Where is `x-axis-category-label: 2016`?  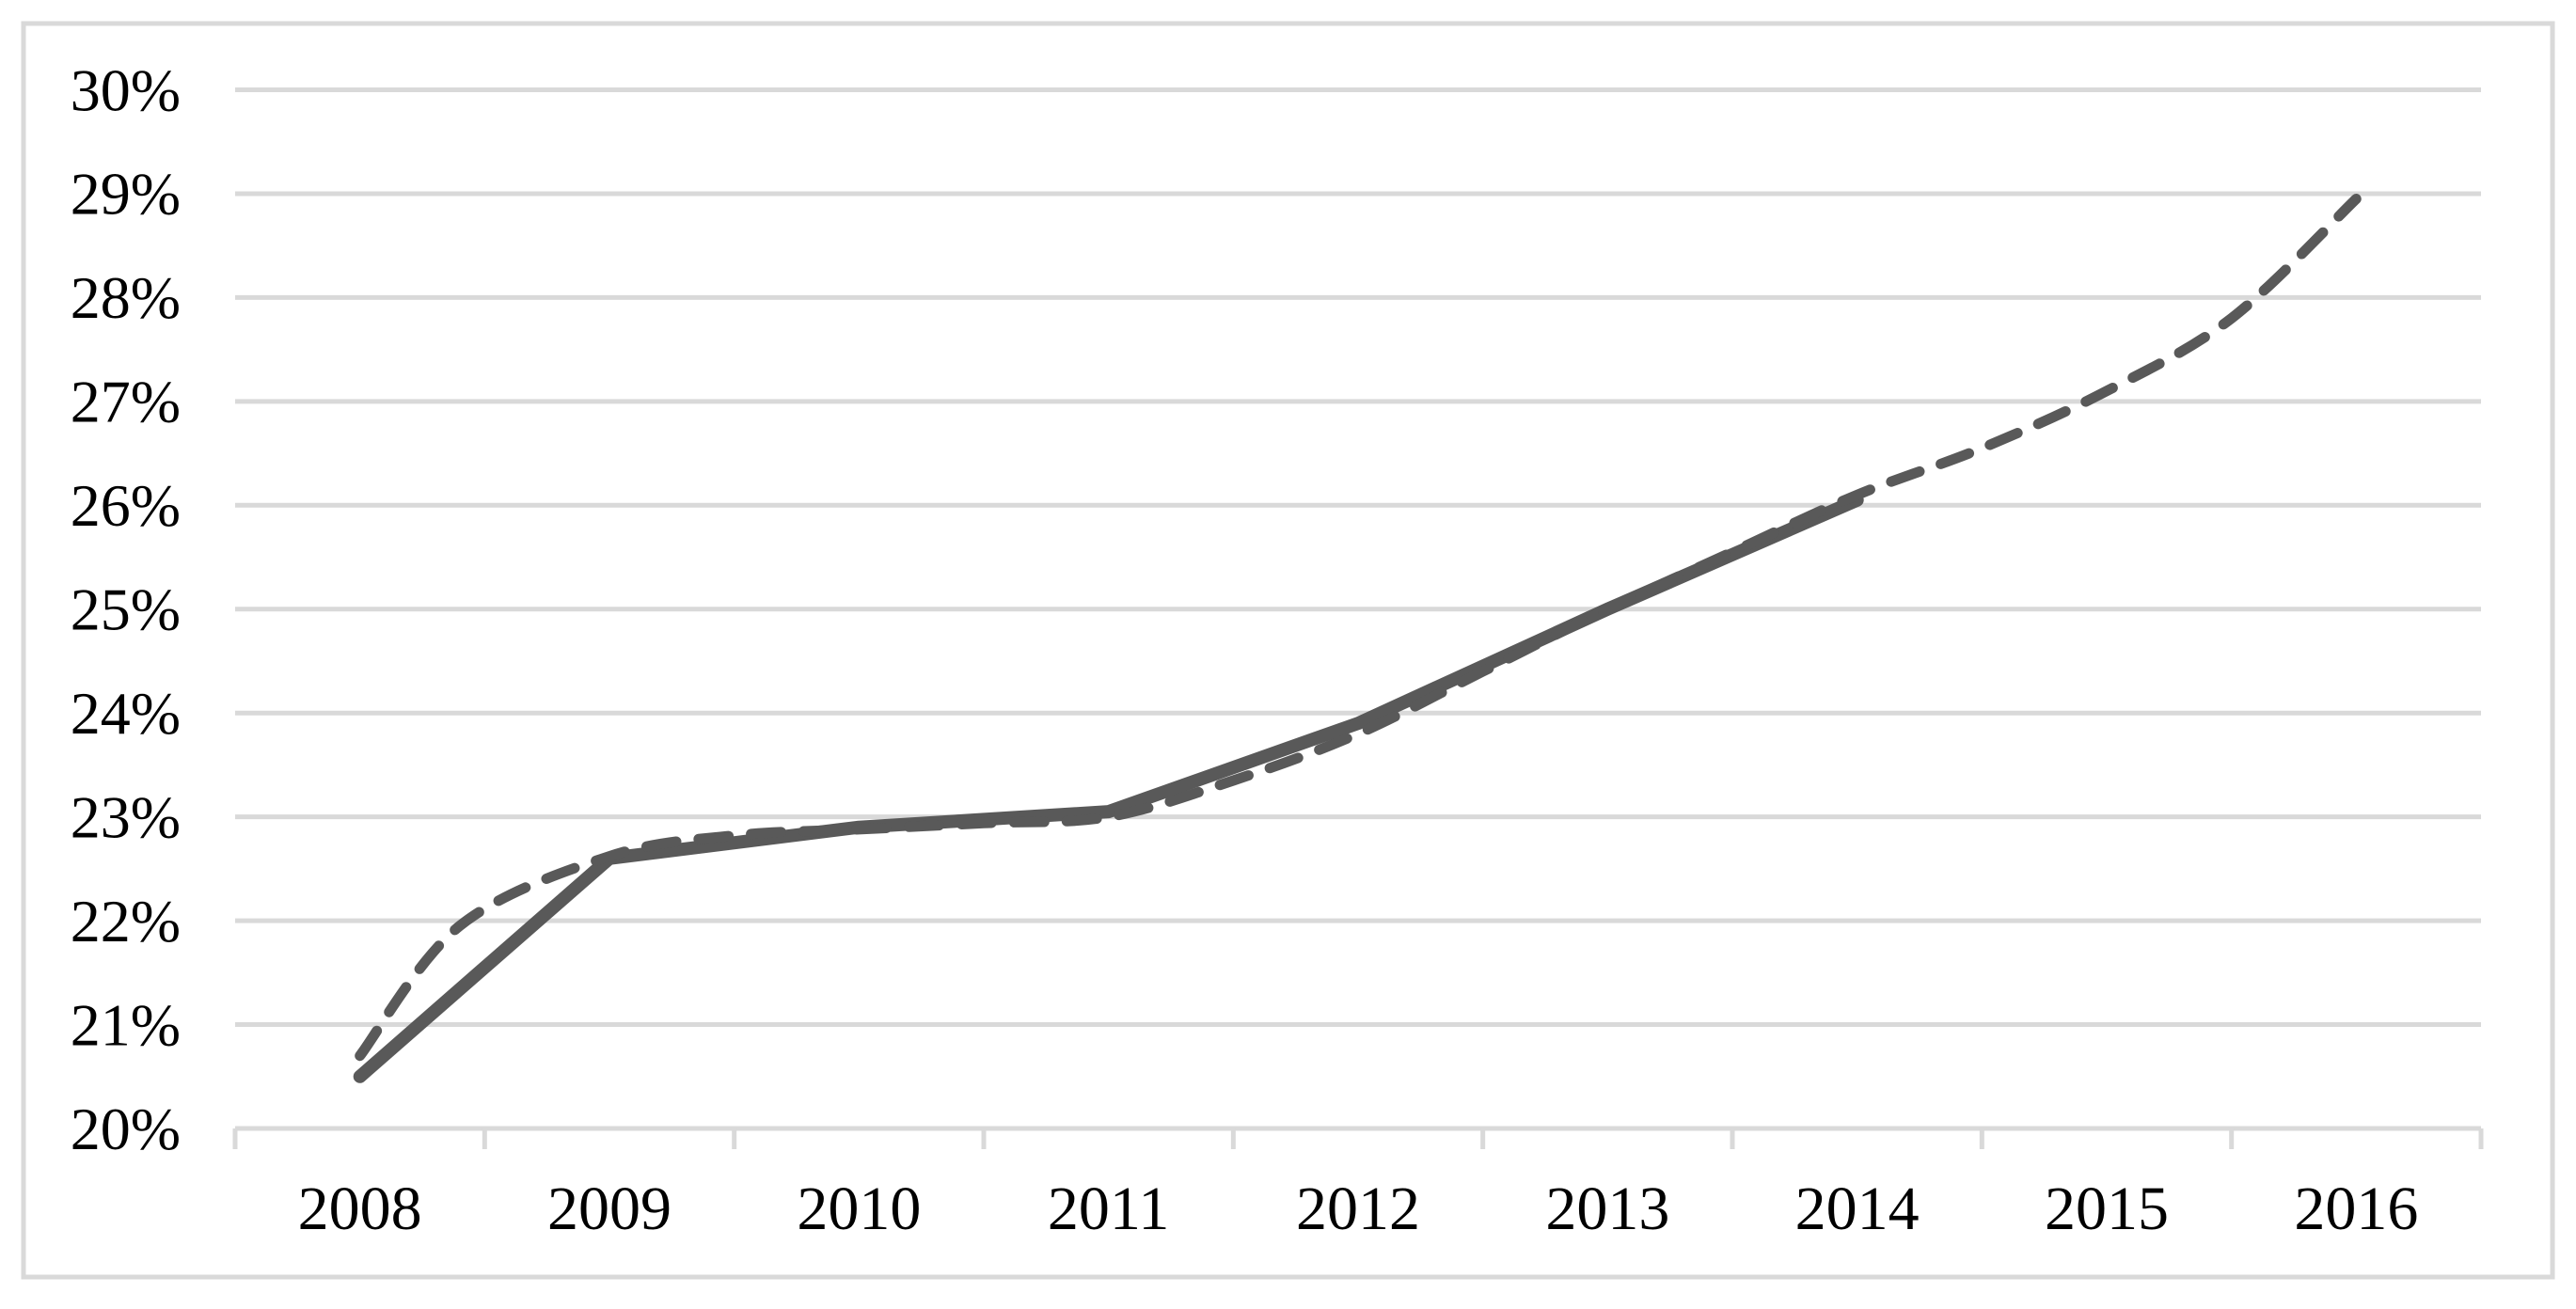
x-axis-category-label: 2016 is located at coordinates (2356, 1209).